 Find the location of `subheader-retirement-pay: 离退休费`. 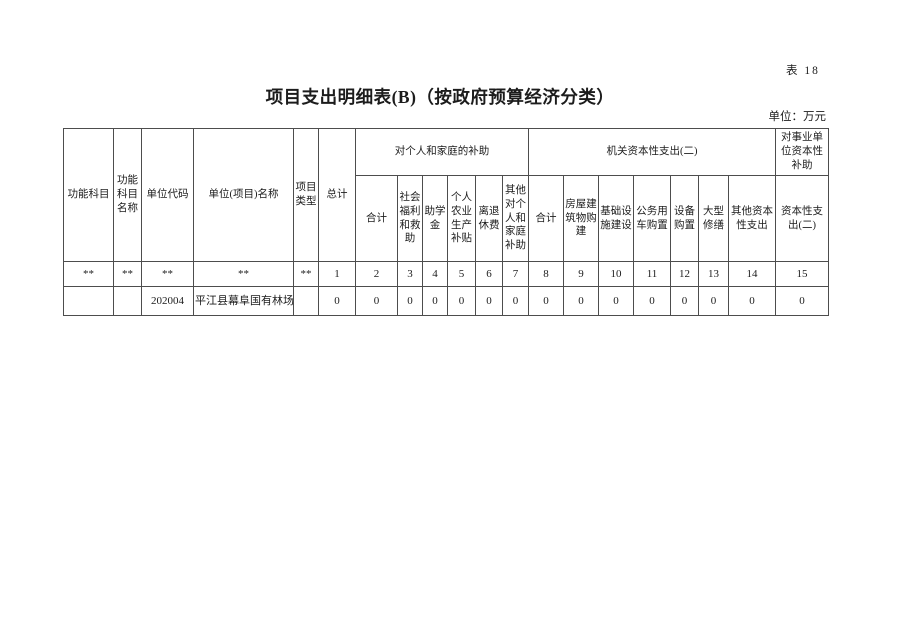

subheader-retirement-pay: 离退休费 is located at coordinates (489, 218).